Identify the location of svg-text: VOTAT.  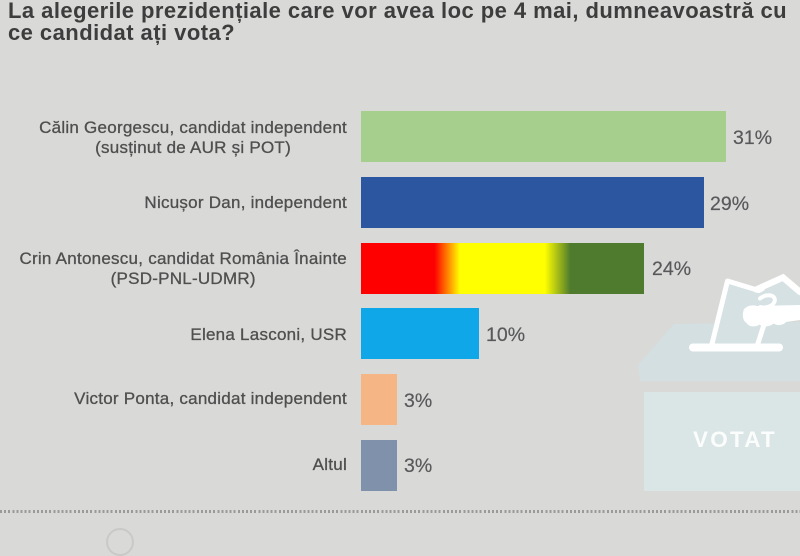
(735, 439).